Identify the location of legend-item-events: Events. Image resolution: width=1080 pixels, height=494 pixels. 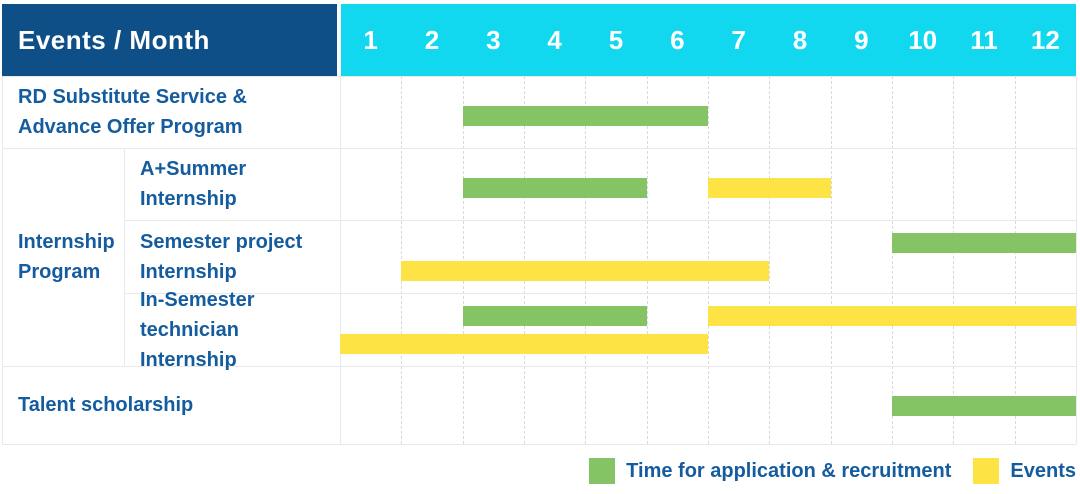
(1024, 471).